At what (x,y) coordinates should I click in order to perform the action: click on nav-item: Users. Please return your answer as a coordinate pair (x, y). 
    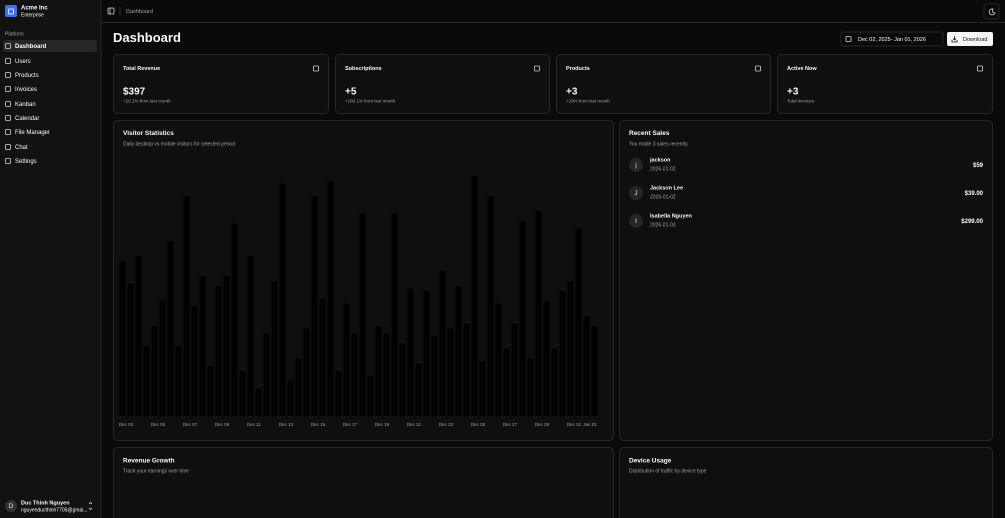
    Looking at the image, I should click on (23, 62).